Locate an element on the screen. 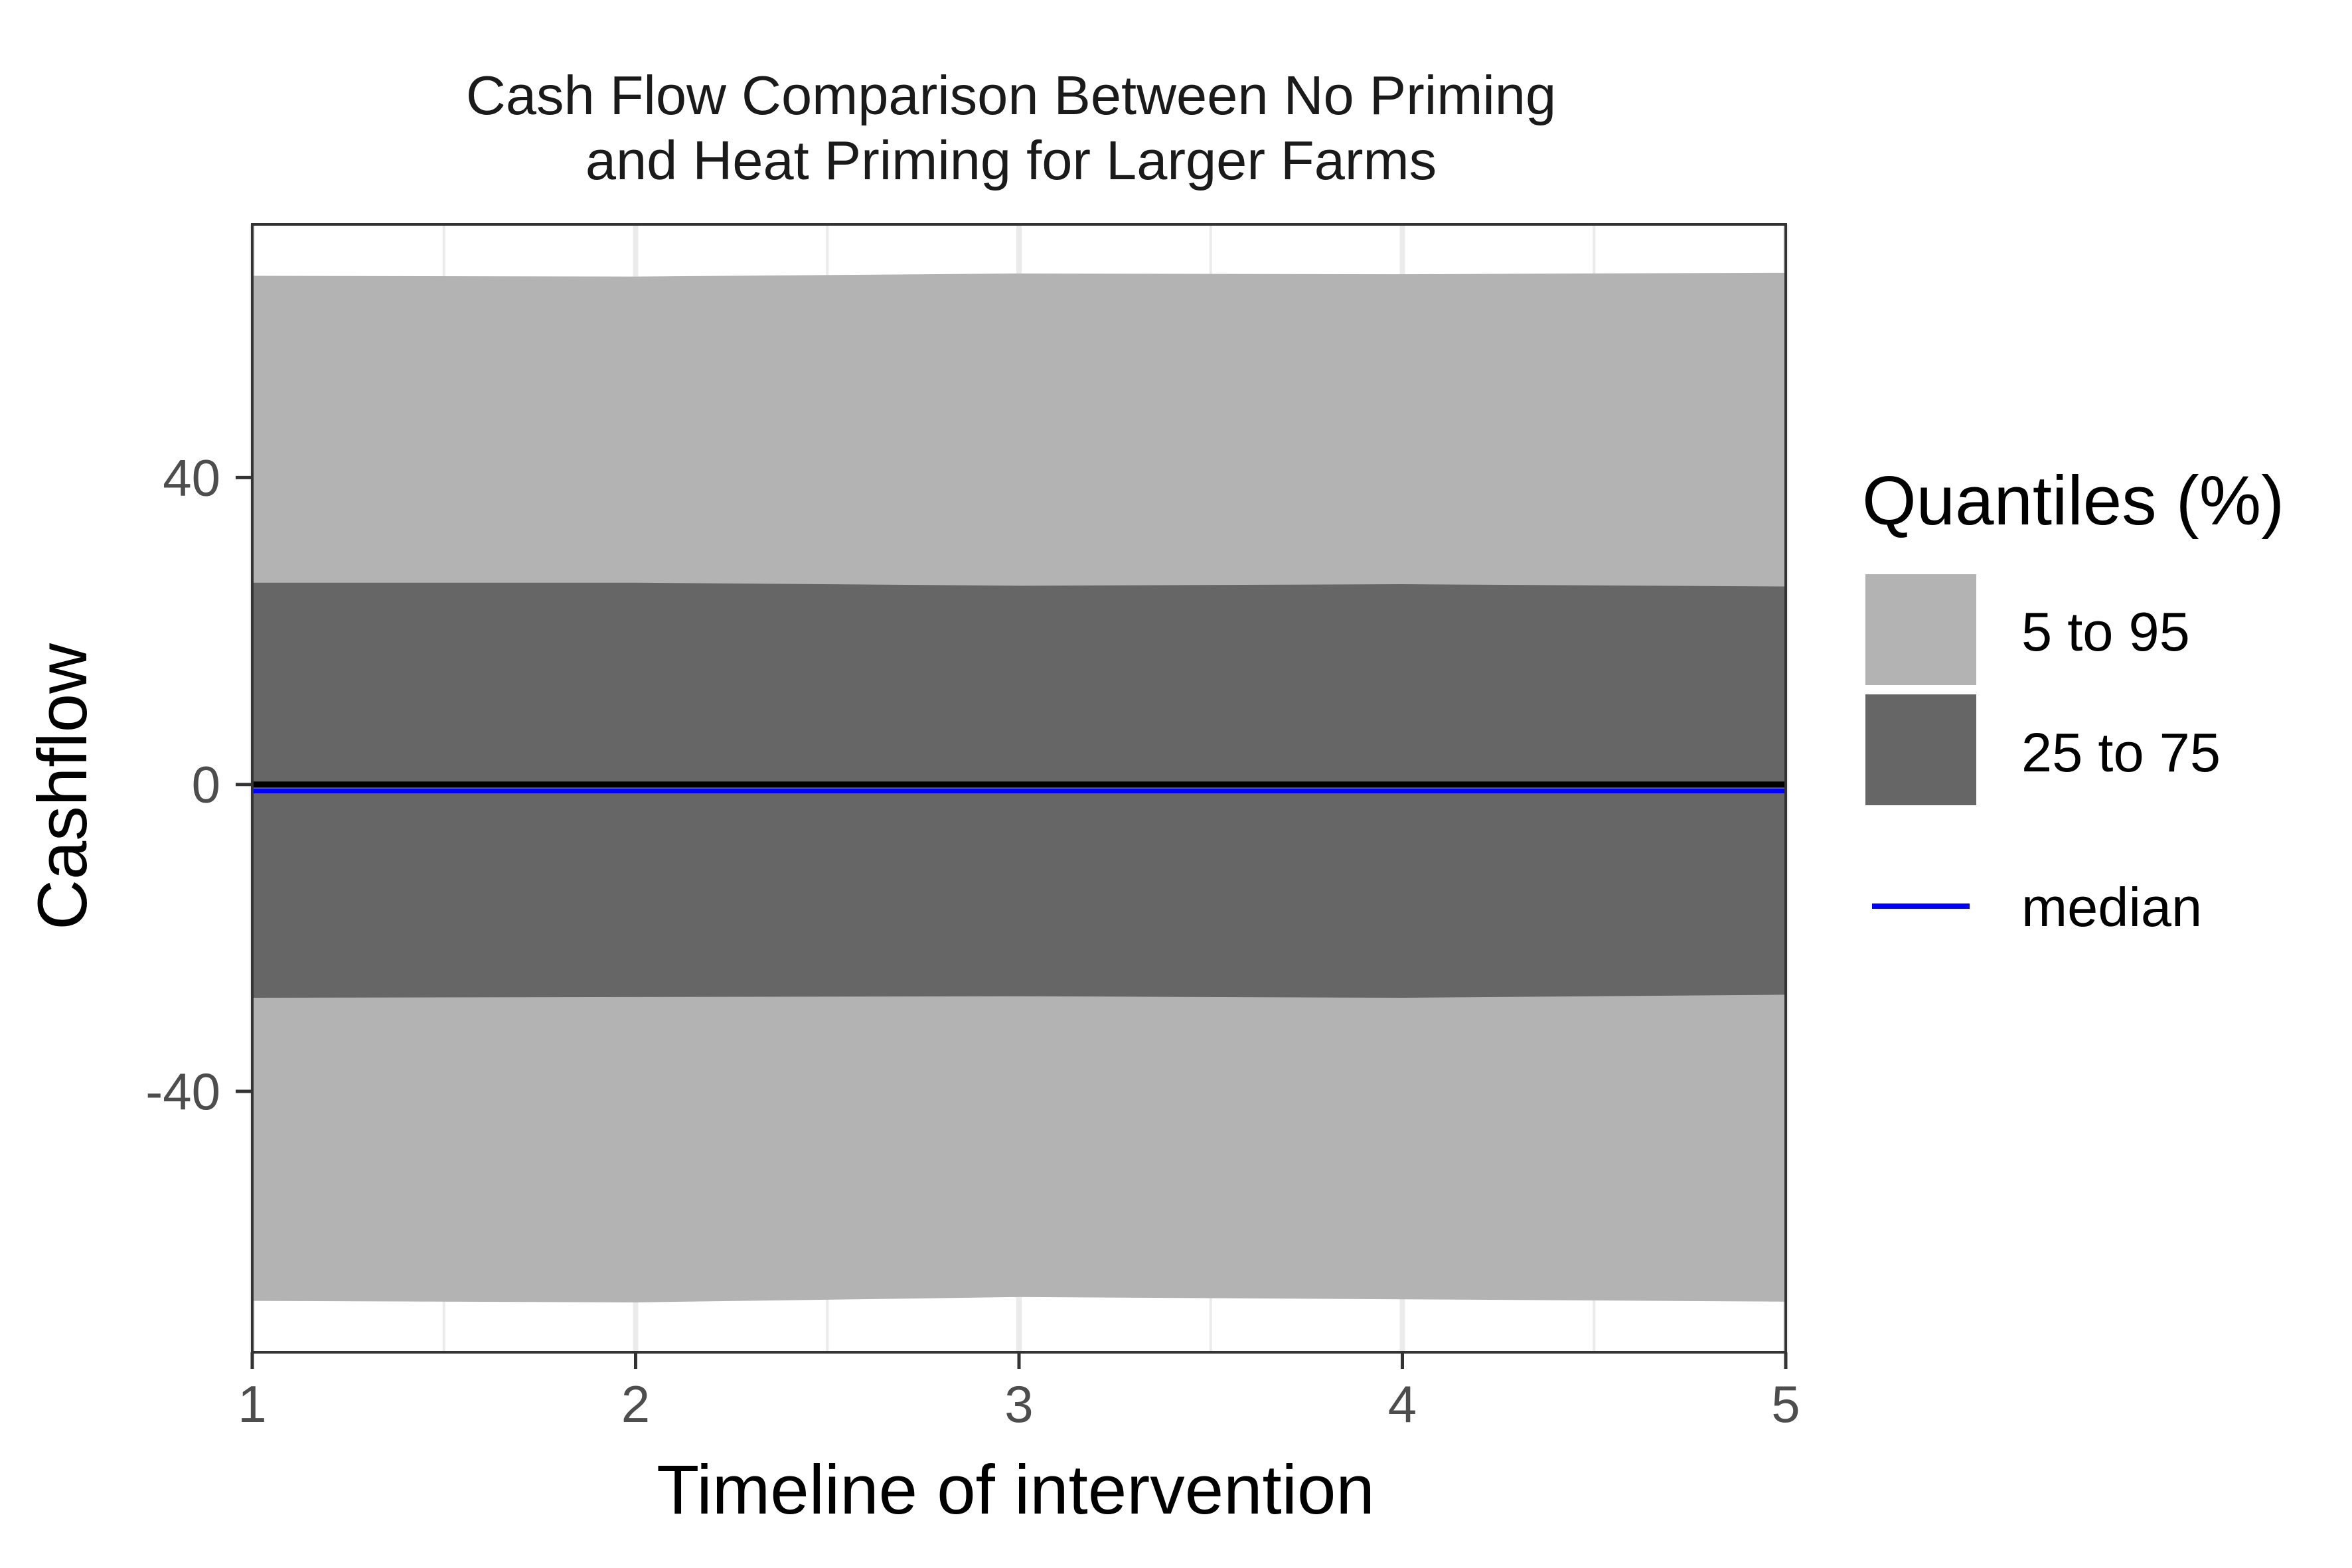 This screenshot has height=1568, width=2352. x-tick-label: 2 is located at coordinates (636, 1404).